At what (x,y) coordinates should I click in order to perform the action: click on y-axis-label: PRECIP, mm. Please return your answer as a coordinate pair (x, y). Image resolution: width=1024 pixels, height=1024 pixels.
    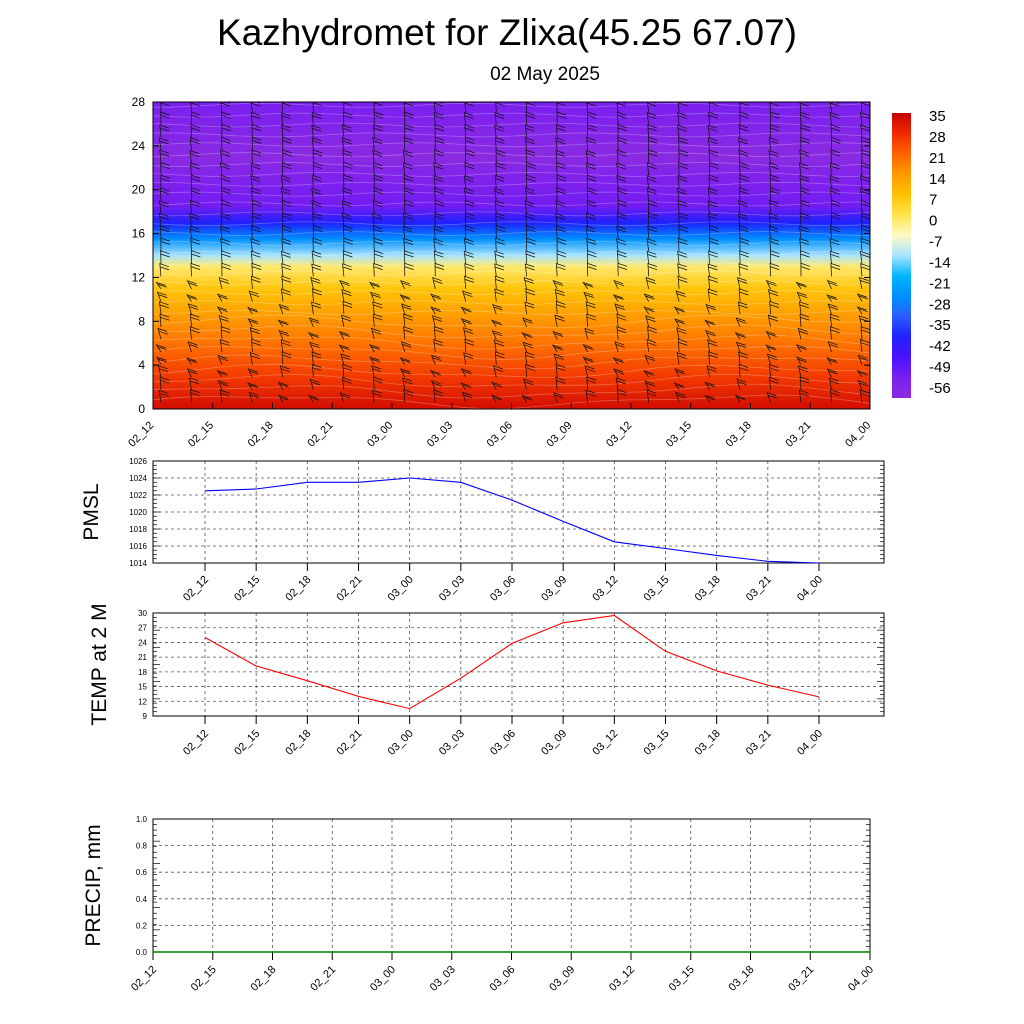
    Looking at the image, I should click on (93, 885).